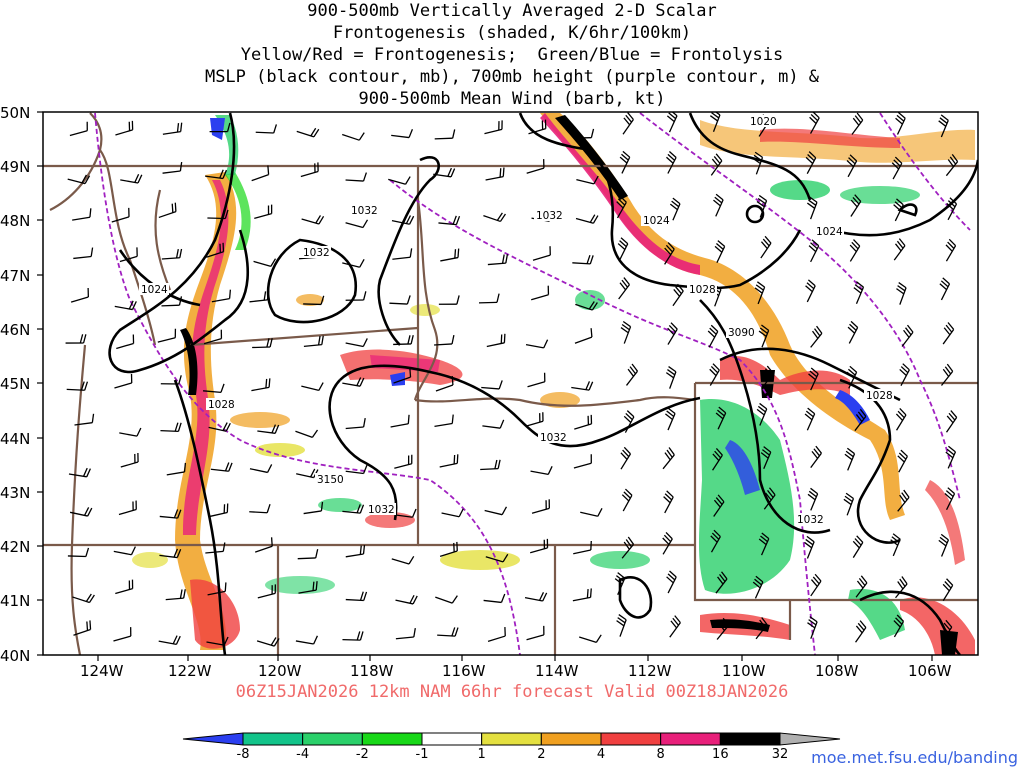 This screenshot has width=1024, height=768. Describe the element at coordinates (15, 547) in the screenshot. I see `lat-label: 42N` at that location.